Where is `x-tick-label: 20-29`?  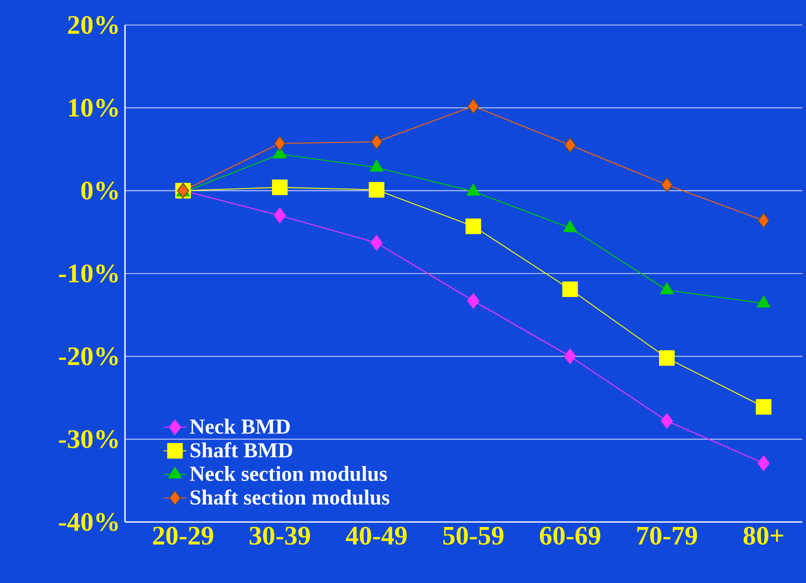
x-tick-label: 20-29 is located at coordinates (183, 535).